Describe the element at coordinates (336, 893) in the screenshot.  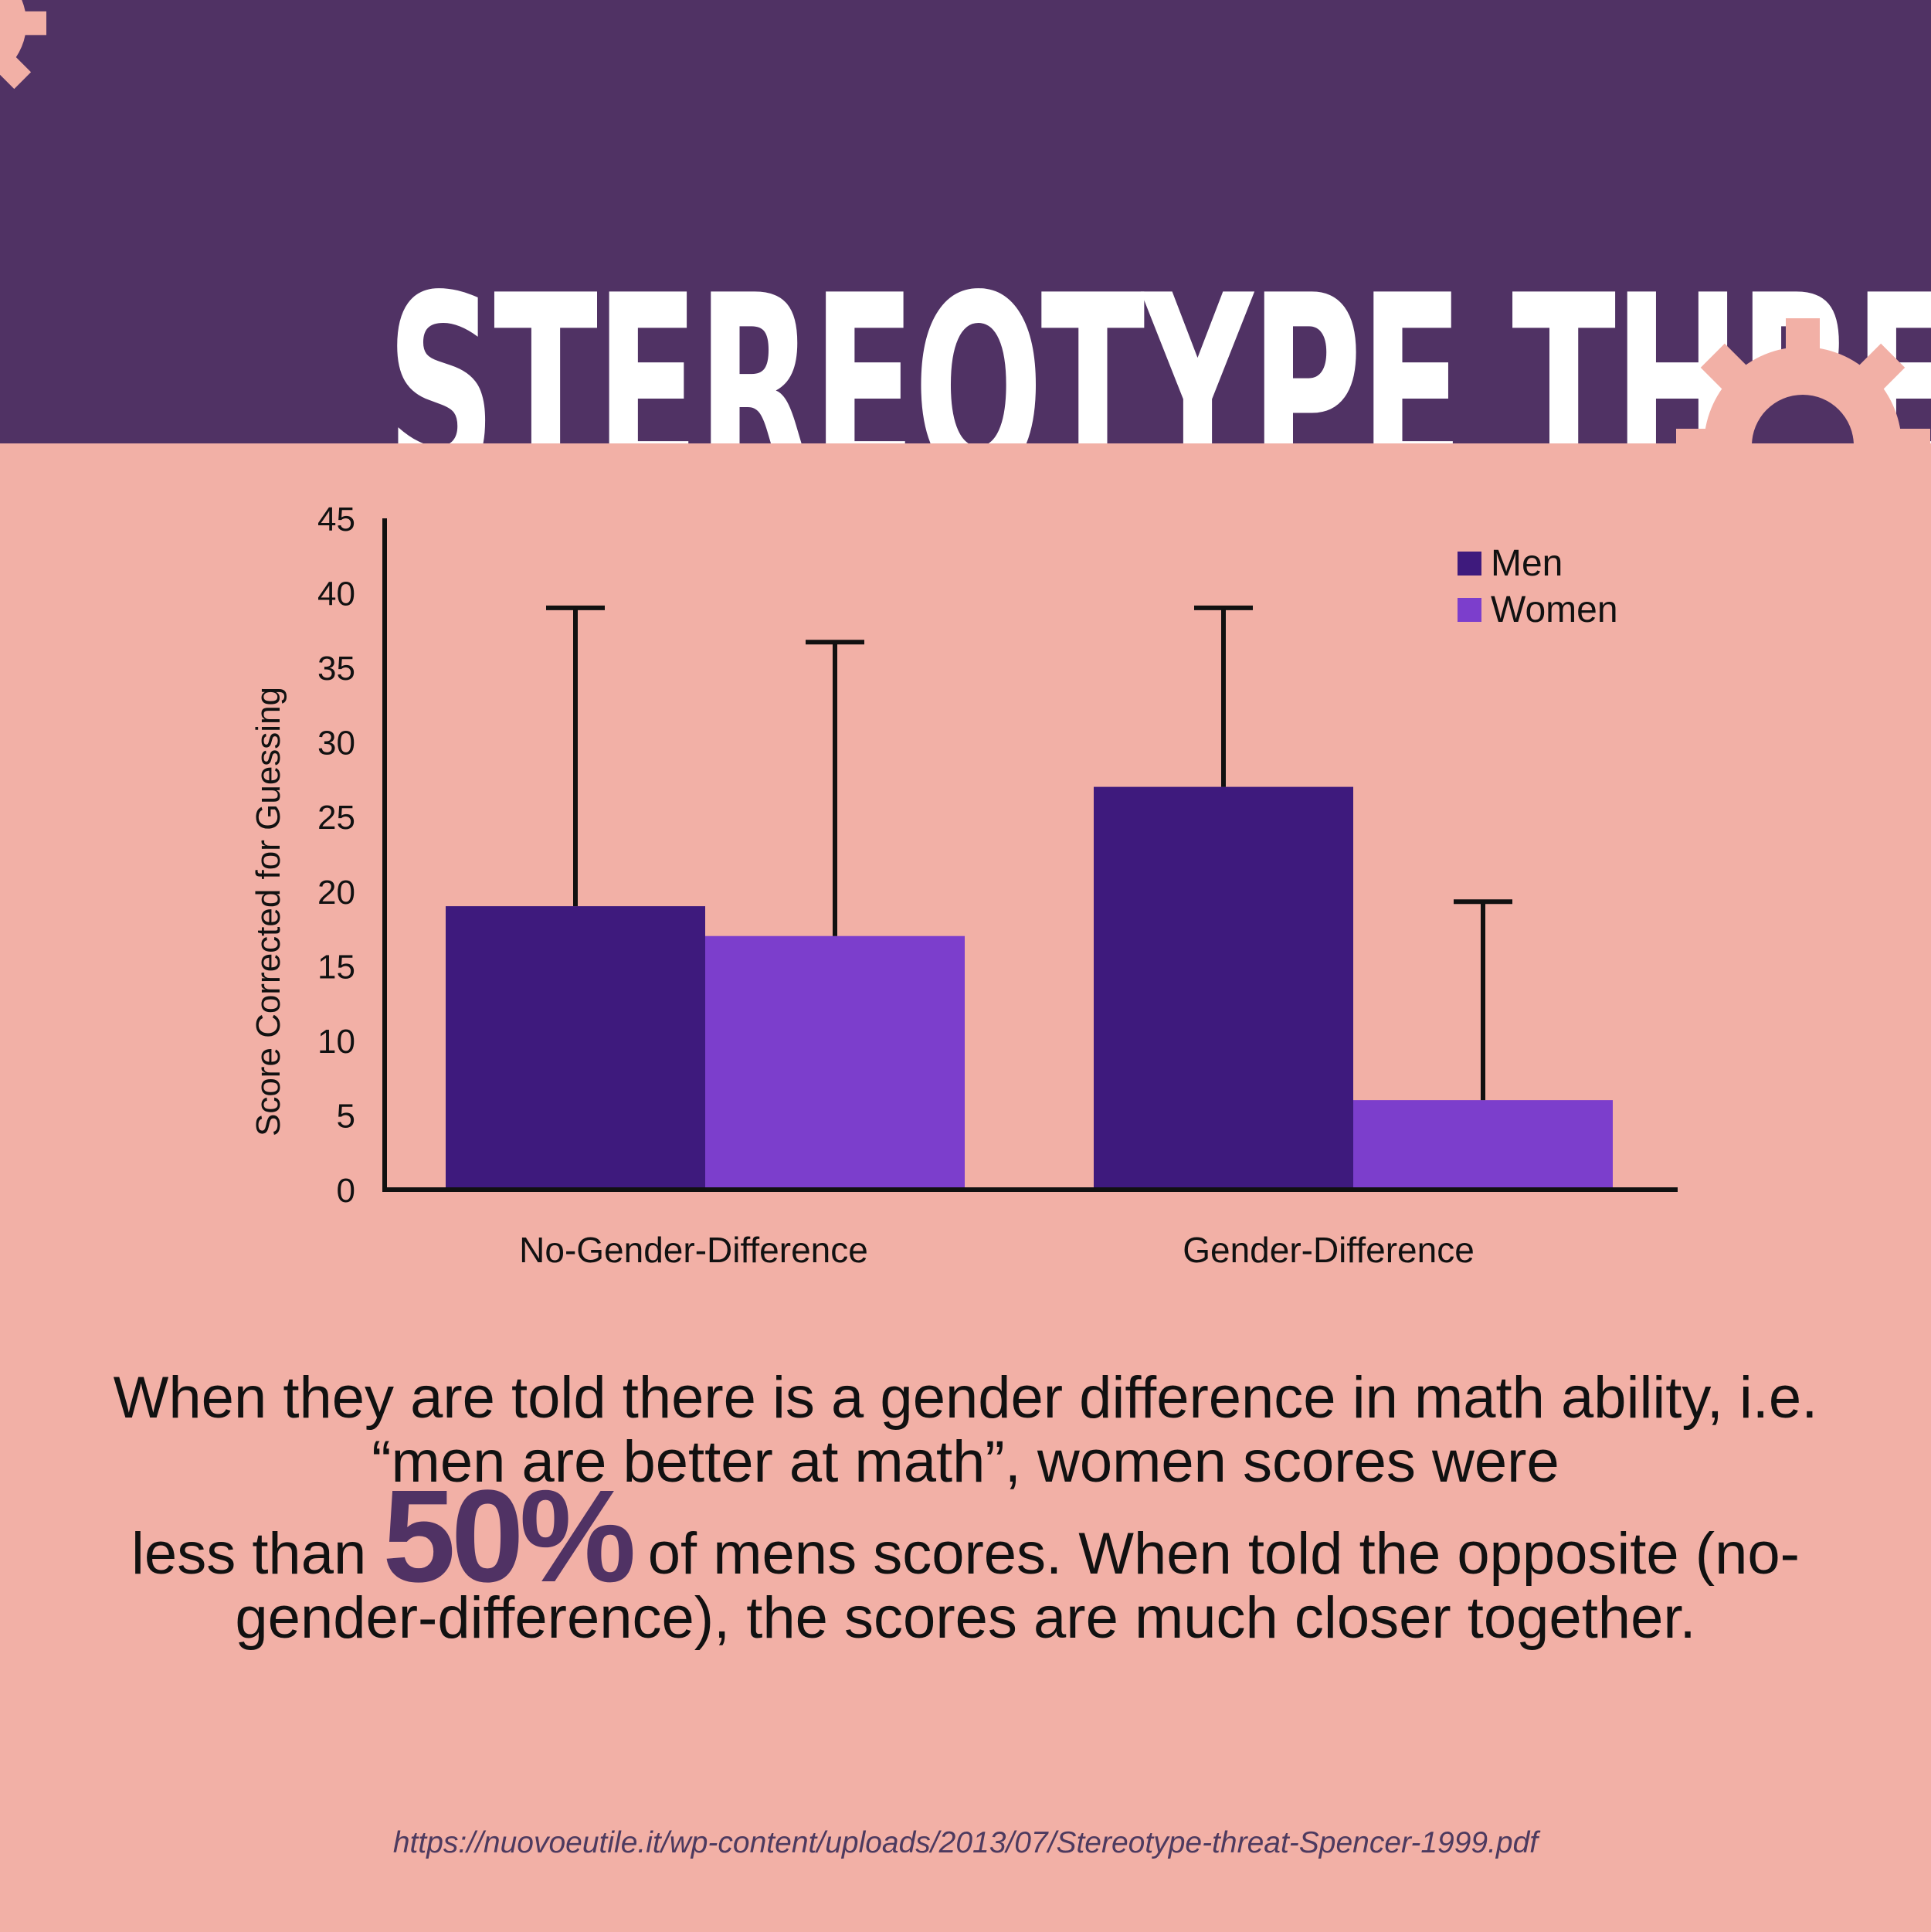
I see `y-tick-label: 20` at that location.